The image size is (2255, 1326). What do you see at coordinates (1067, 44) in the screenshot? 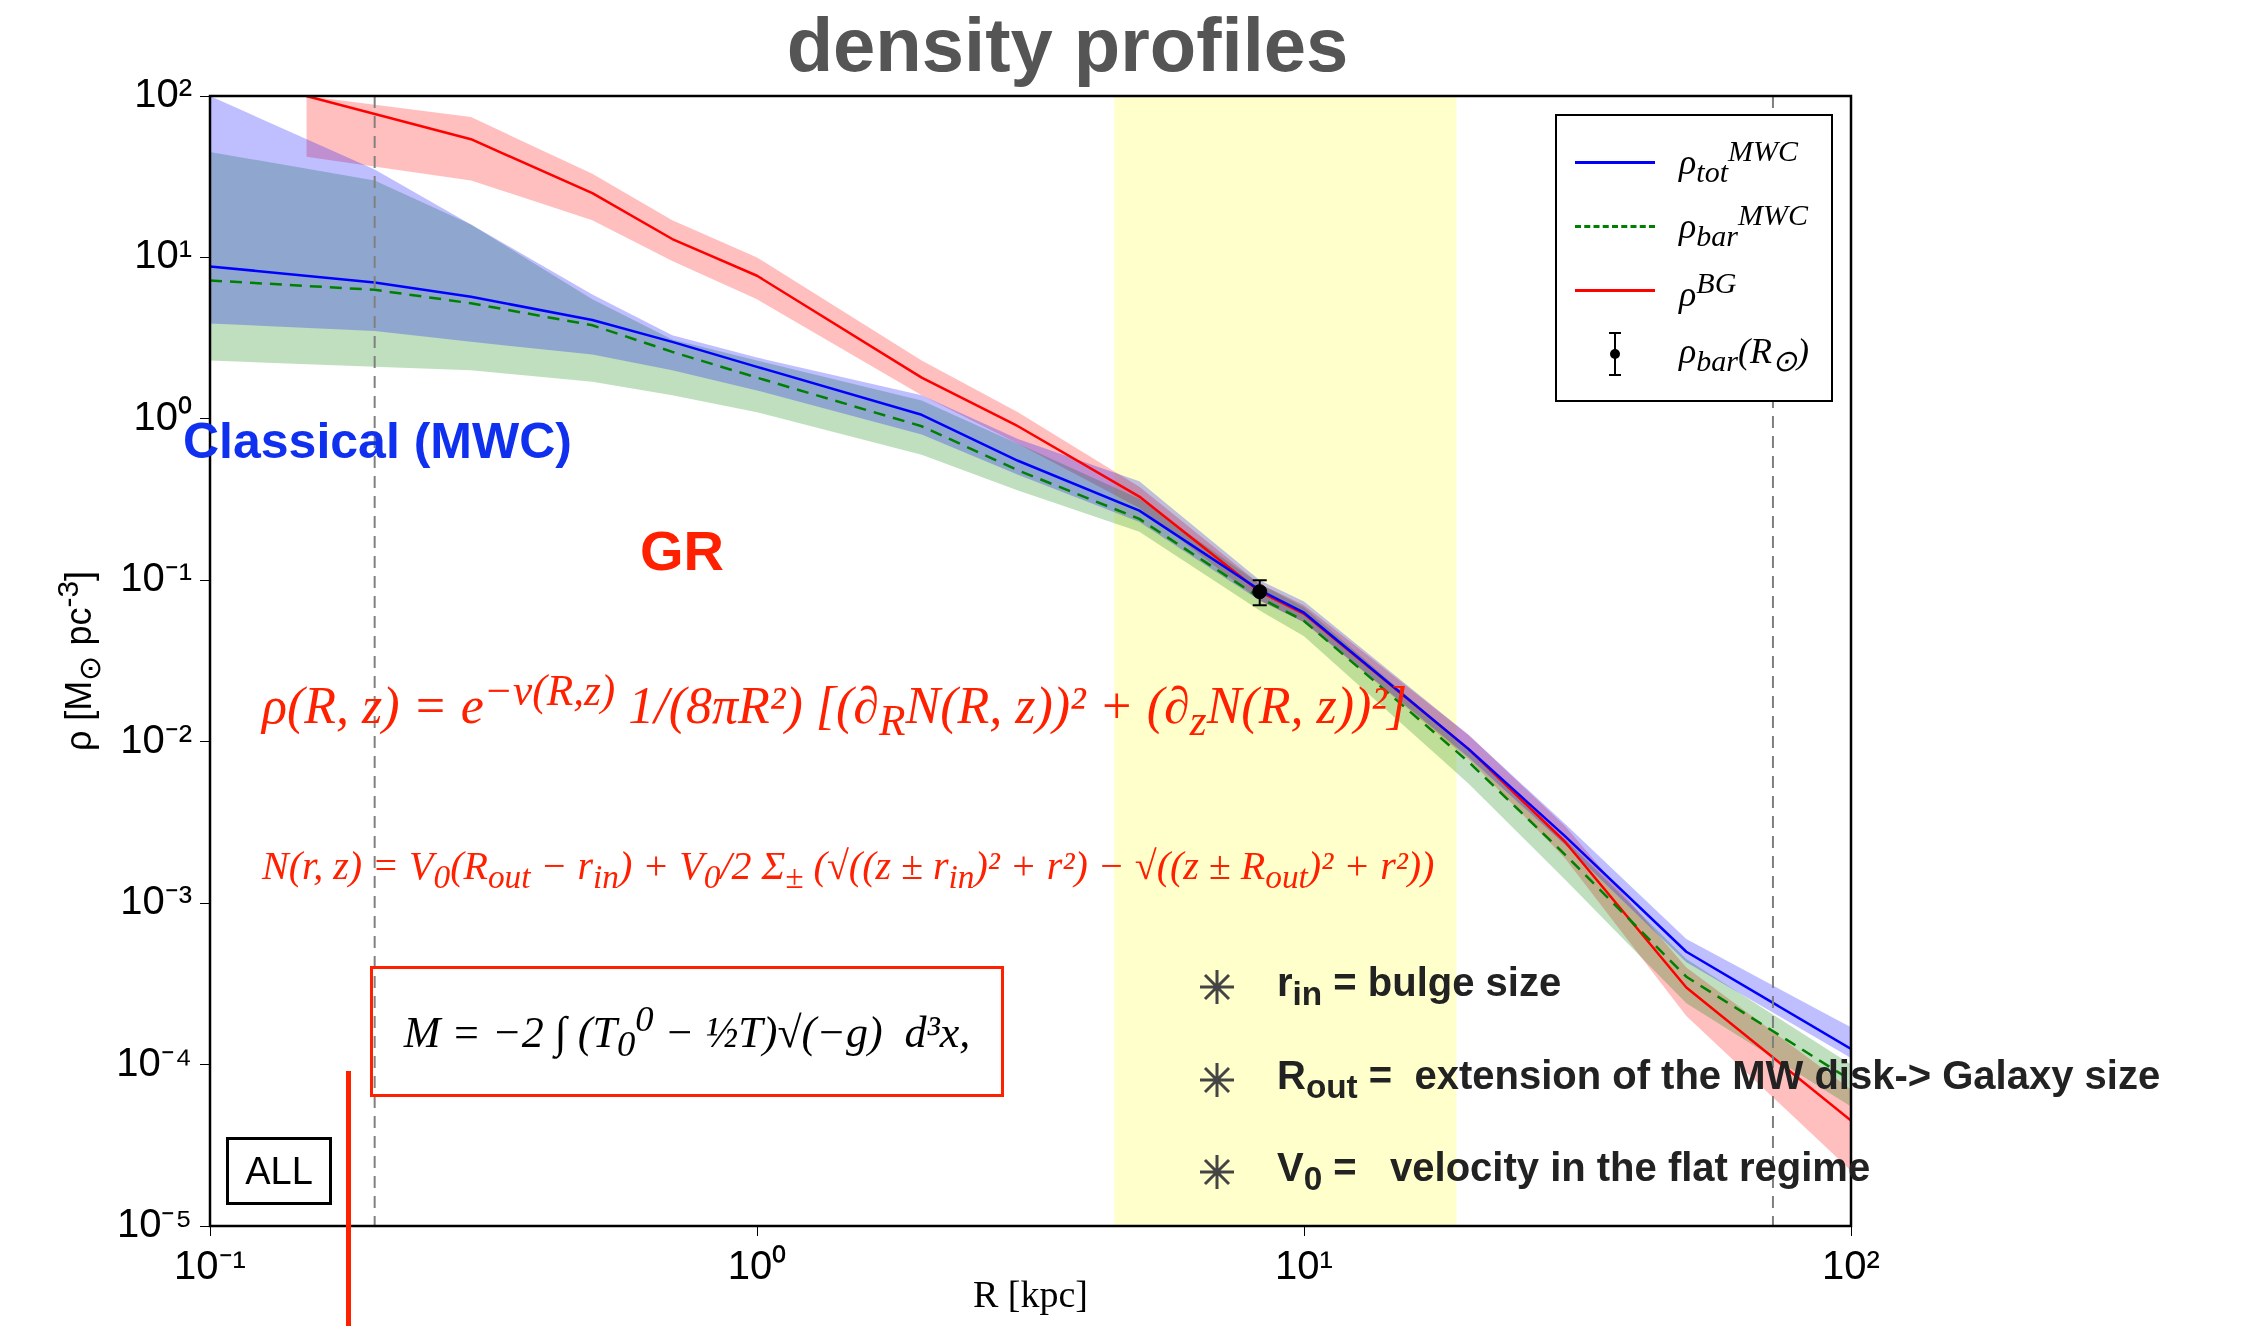
I see `chart-title: density profiles` at bounding box center [1067, 44].